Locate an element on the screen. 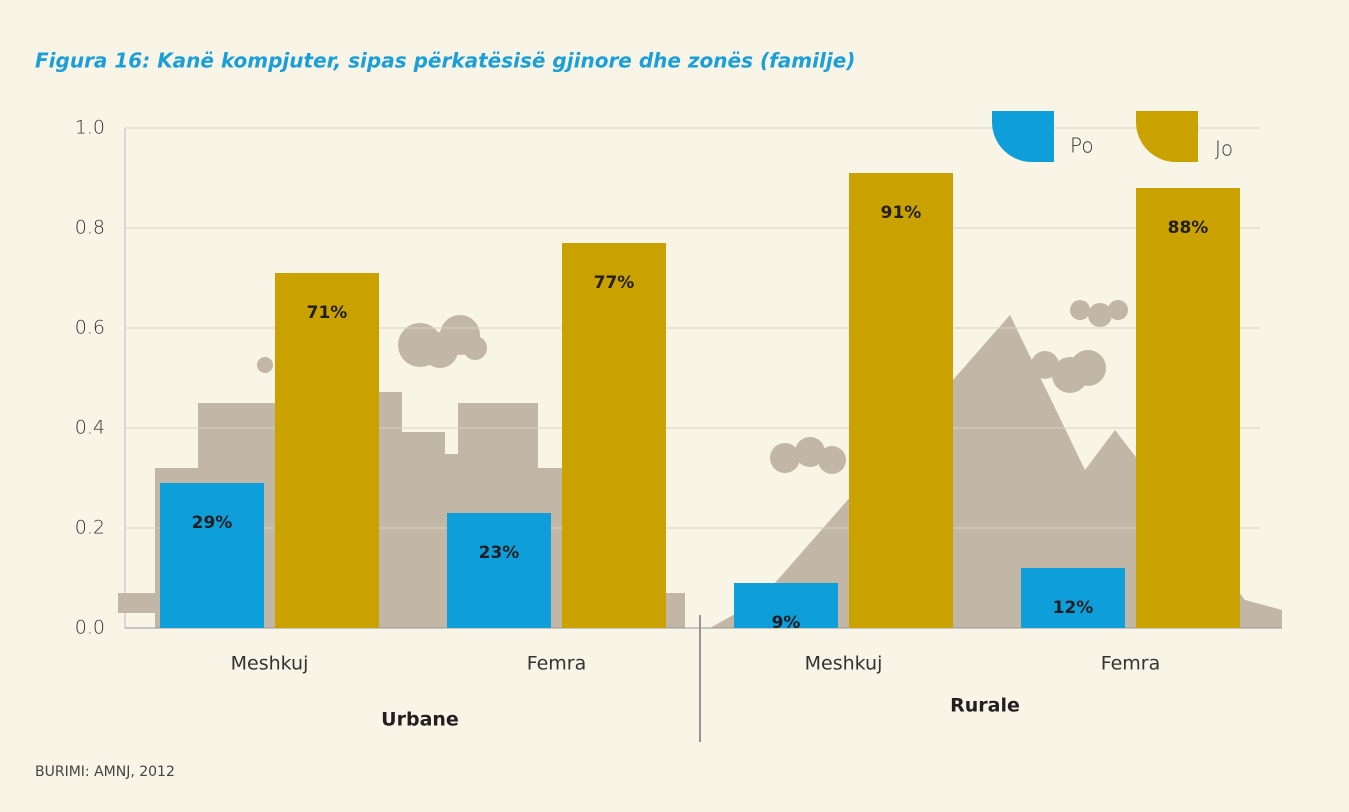  value-label: 23% is located at coordinates (499, 553).